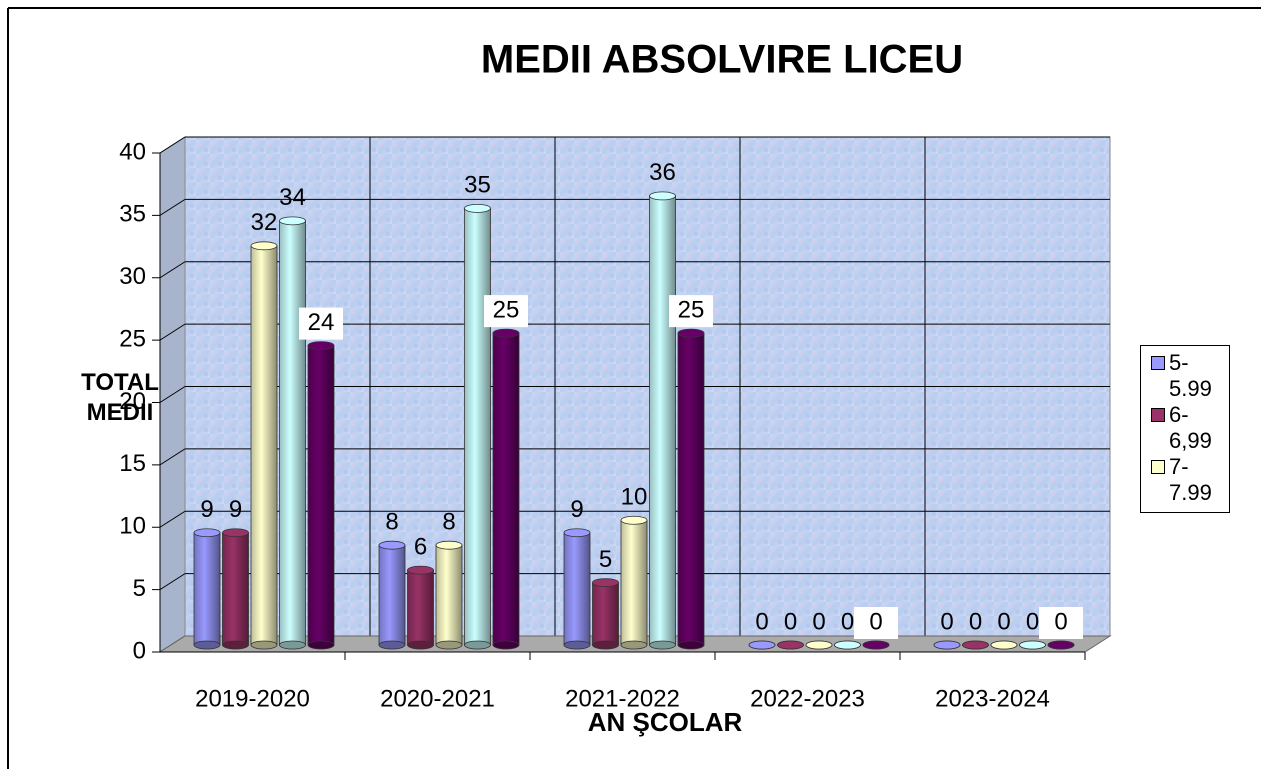  What do you see at coordinates (139, 650) in the screenshot?
I see `y-tick-label: 0` at bounding box center [139, 650].